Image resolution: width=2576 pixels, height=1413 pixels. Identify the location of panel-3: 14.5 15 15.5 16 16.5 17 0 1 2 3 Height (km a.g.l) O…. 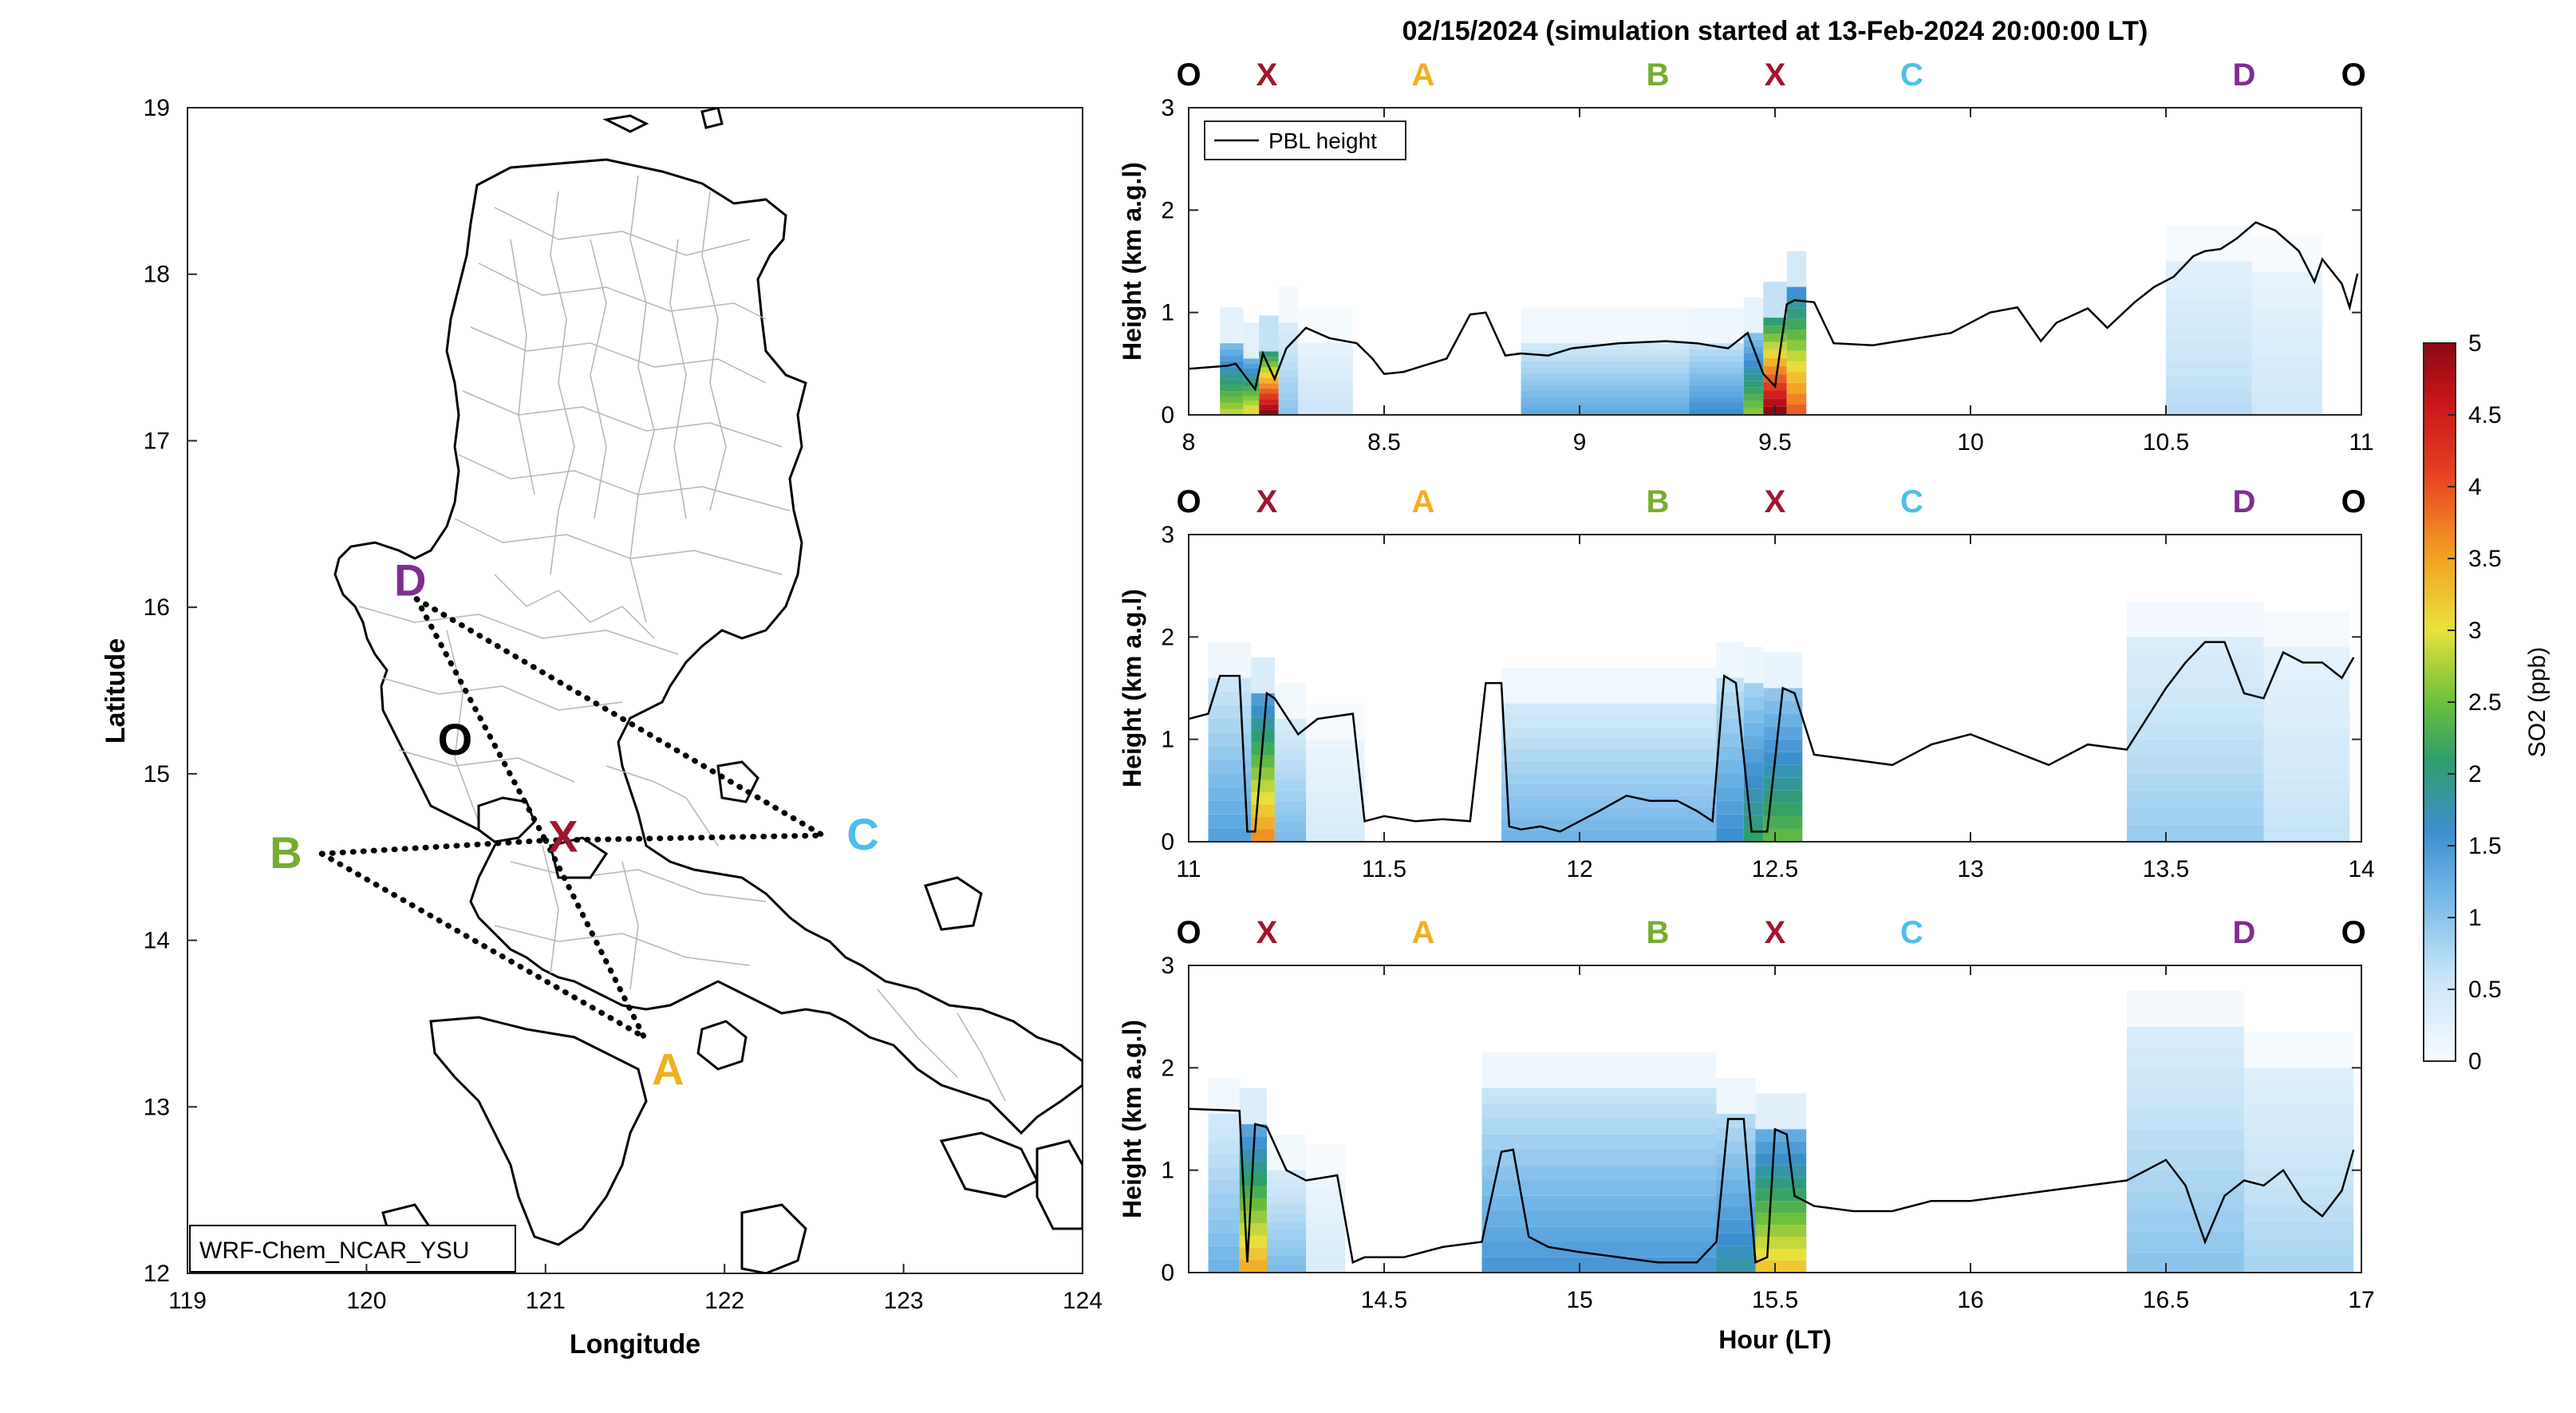
(1746, 1114).